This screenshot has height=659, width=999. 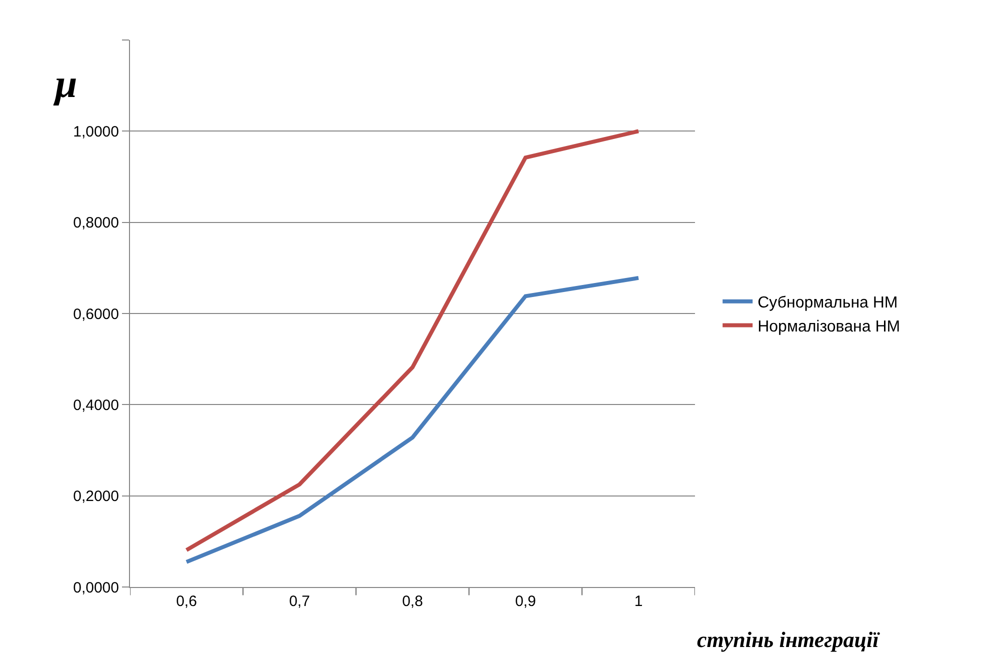 What do you see at coordinates (299, 601) in the screenshot?
I see `x-tick-label: 0,7` at bounding box center [299, 601].